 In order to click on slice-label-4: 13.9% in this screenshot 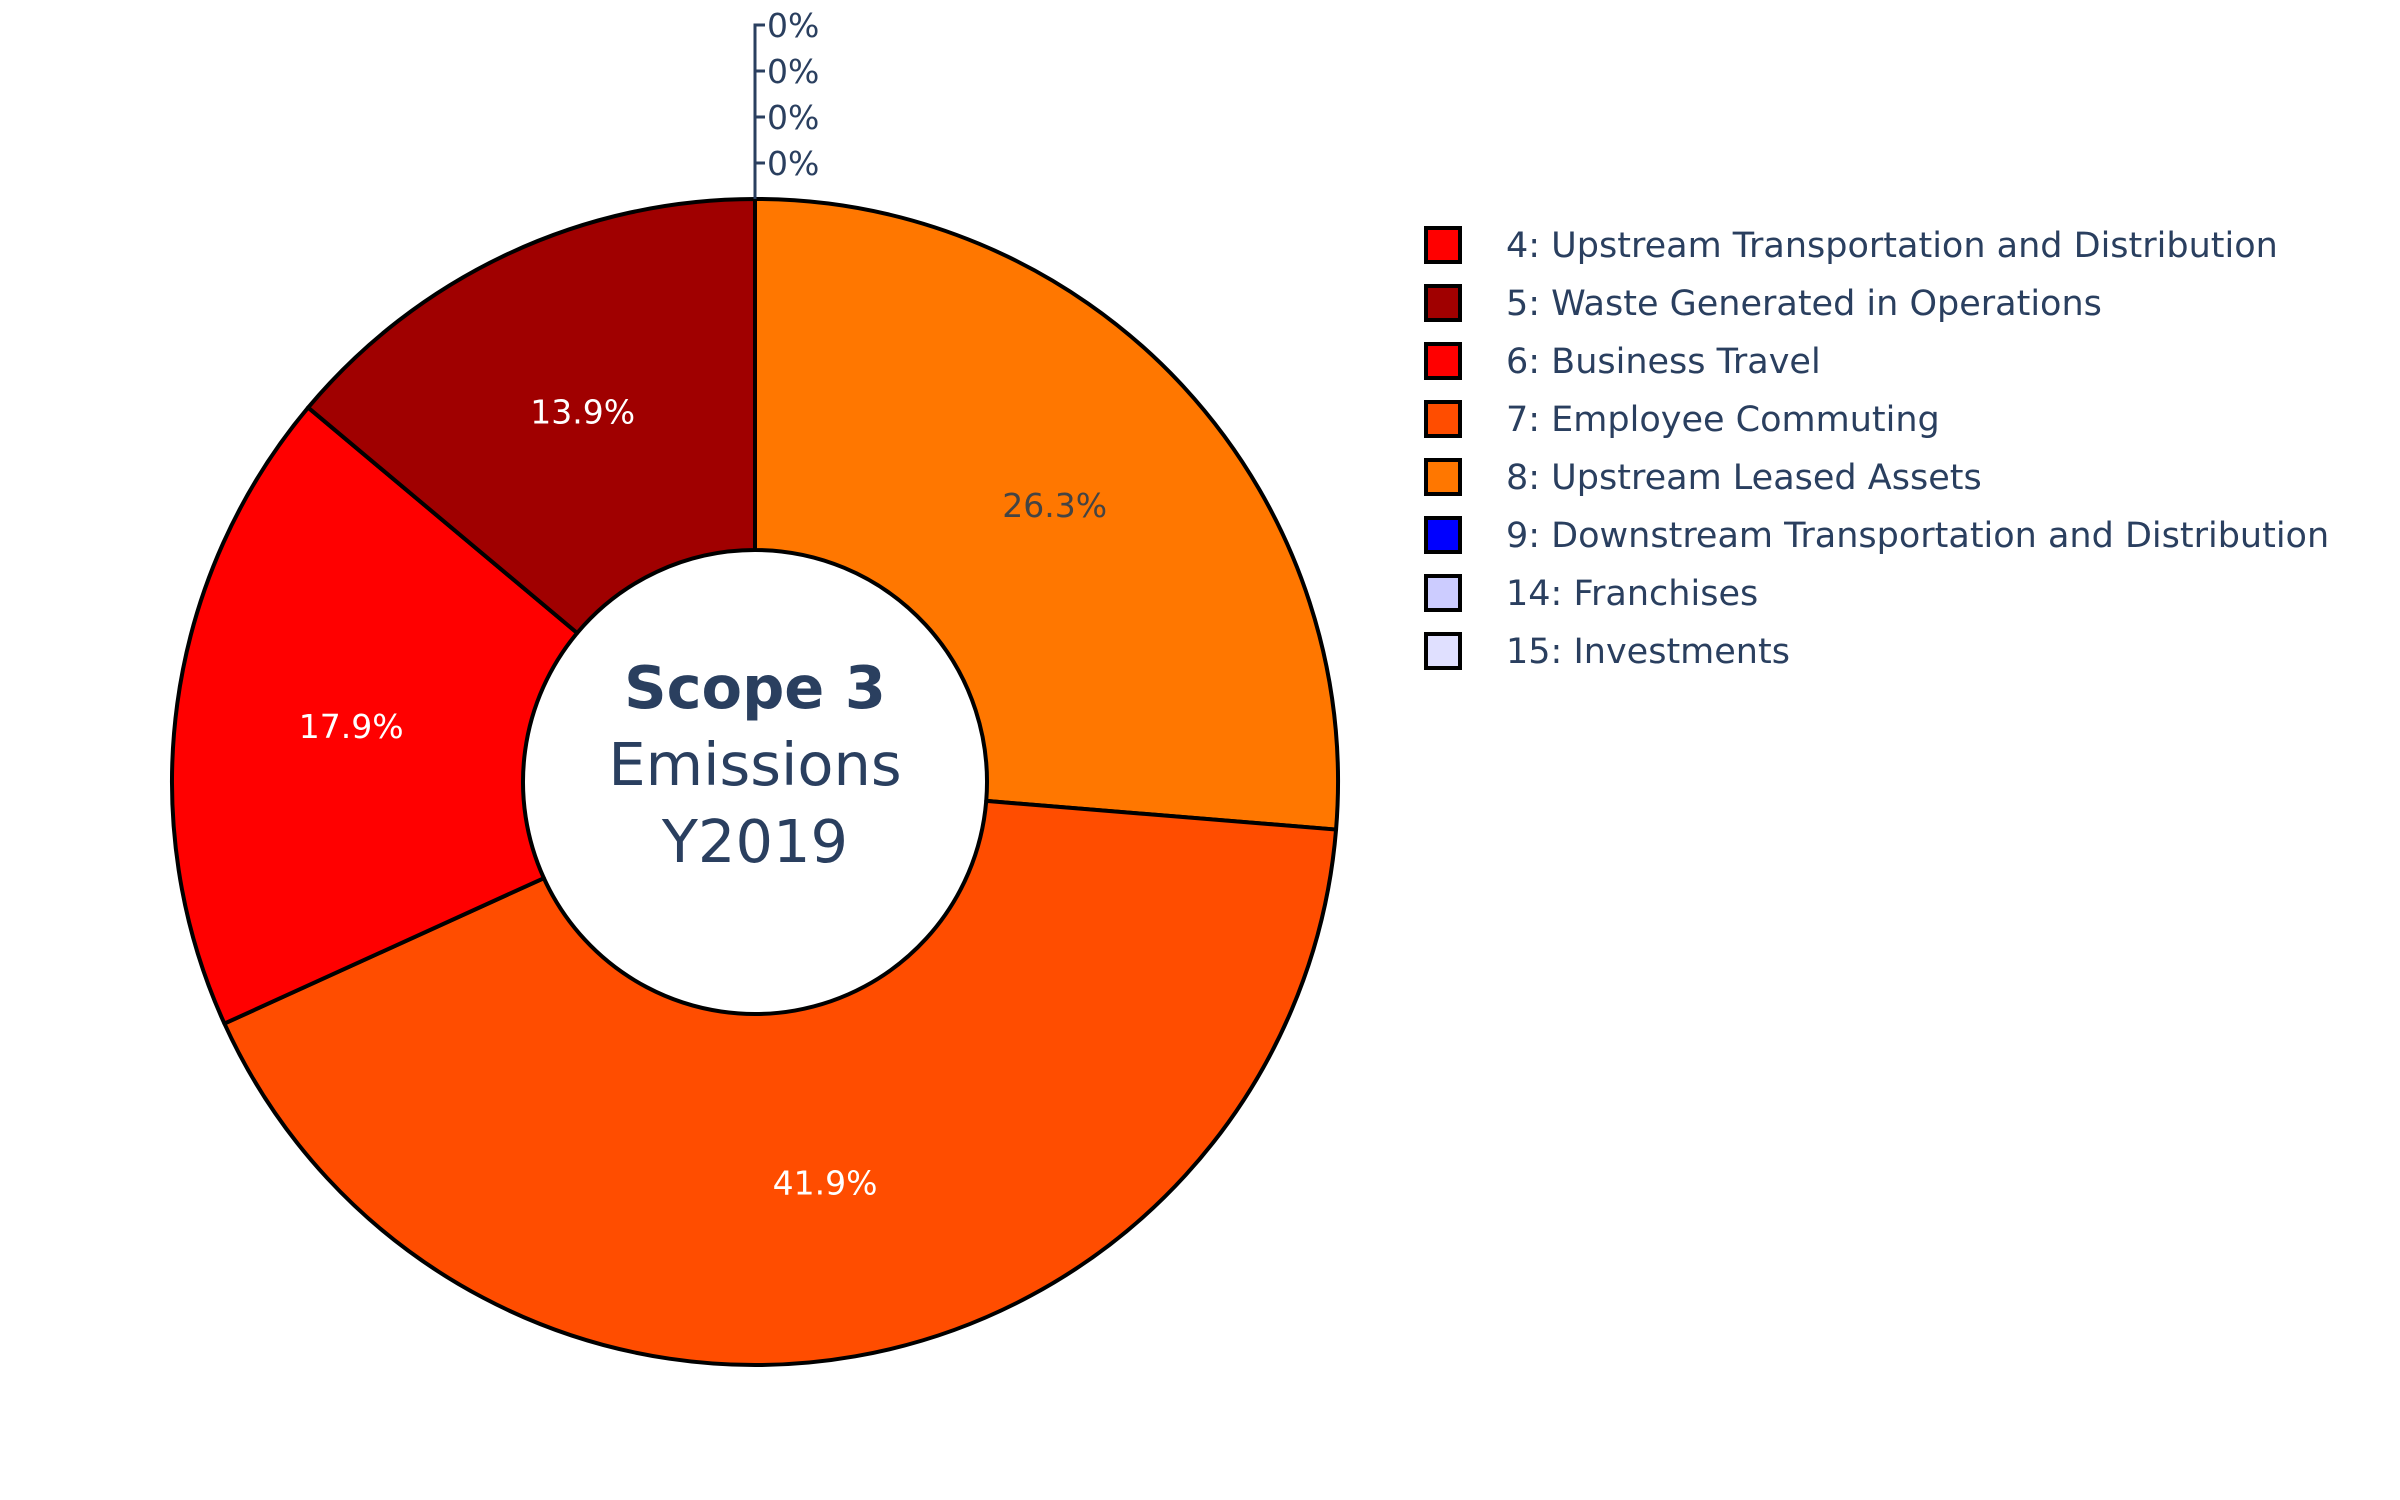, I will do `click(582, 412)`.